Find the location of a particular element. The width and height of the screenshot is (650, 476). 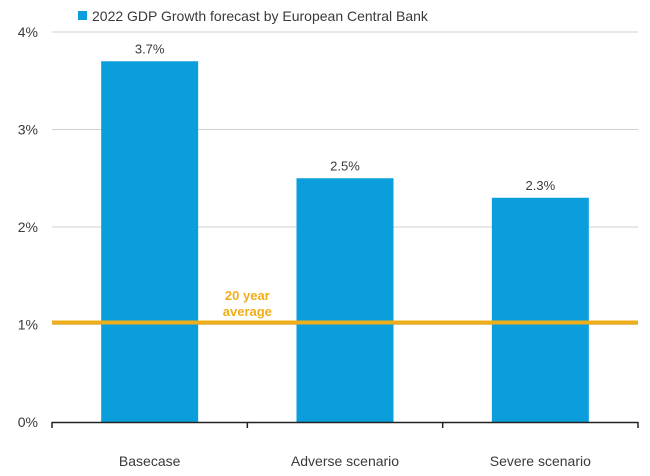

y-axis-tick-labels: 0% 1% 2% 3% 4% is located at coordinates (28, 227).